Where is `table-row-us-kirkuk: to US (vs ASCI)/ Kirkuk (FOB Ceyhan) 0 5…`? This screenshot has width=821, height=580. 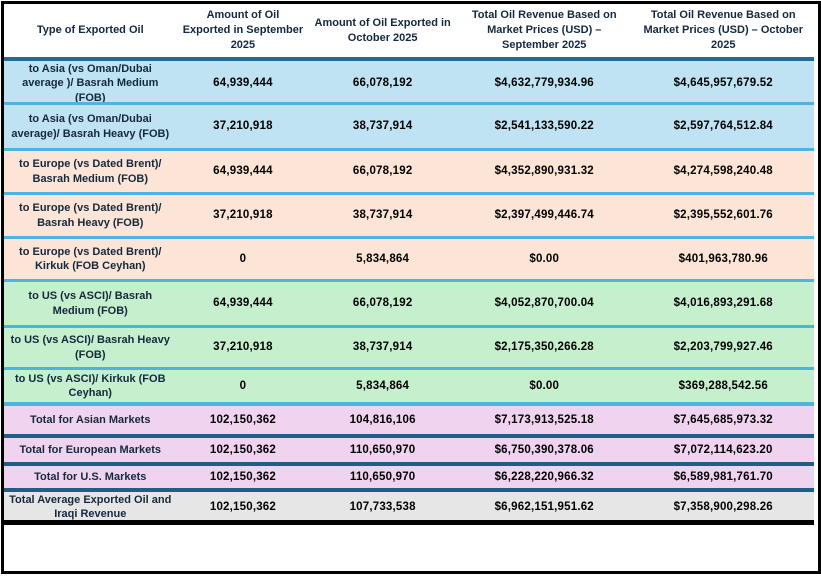
table-row-us-kirkuk: to US (vs ASCI)/ Kirkuk (FOB Ceyhan) 0 5… is located at coordinates (409, 384).